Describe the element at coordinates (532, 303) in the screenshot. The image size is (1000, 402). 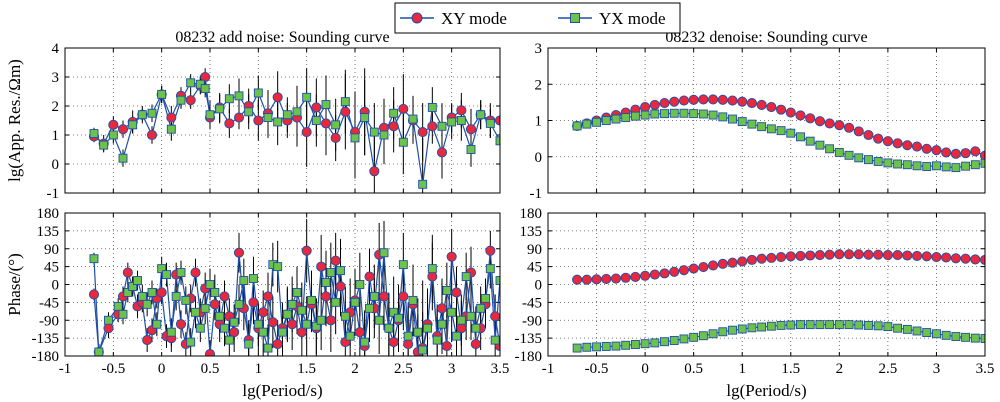
I see `y-tick-label: -45` at that location.